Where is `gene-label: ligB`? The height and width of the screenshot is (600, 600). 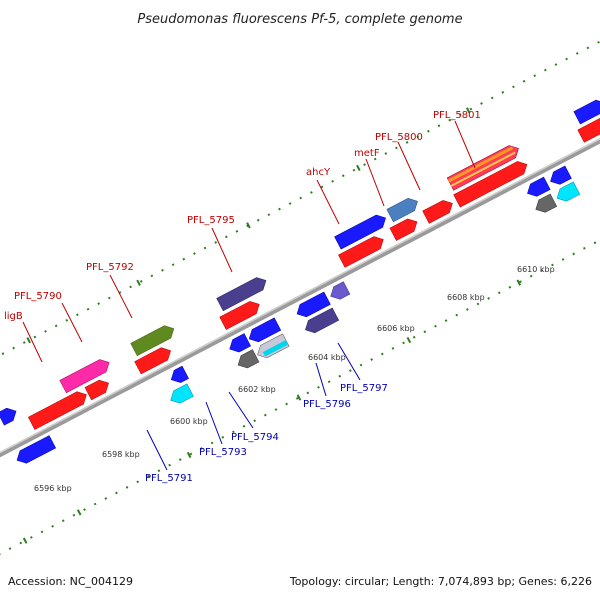 gene-label: ligB is located at coordinates (13, 316).